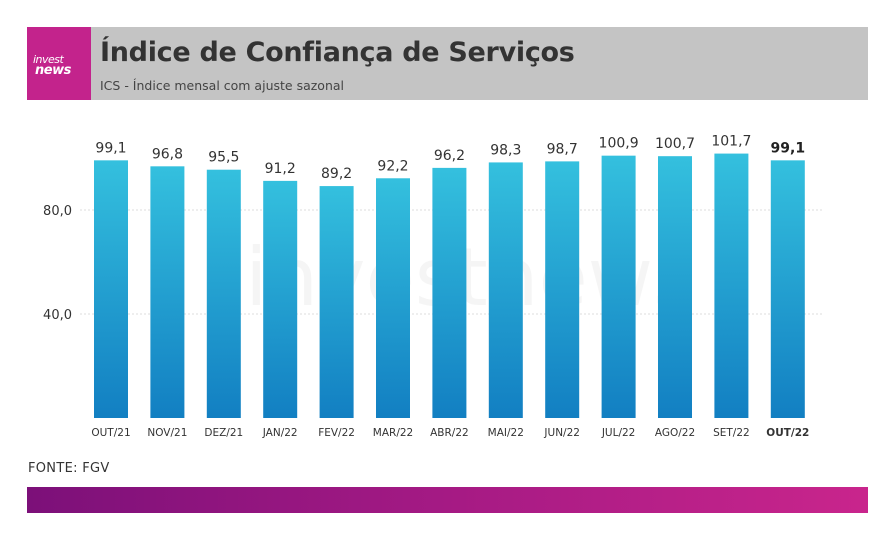  Describe the element at coordinates (561, 433) in the screenshot. I see `x-tick-label: JUN/22` at that location.